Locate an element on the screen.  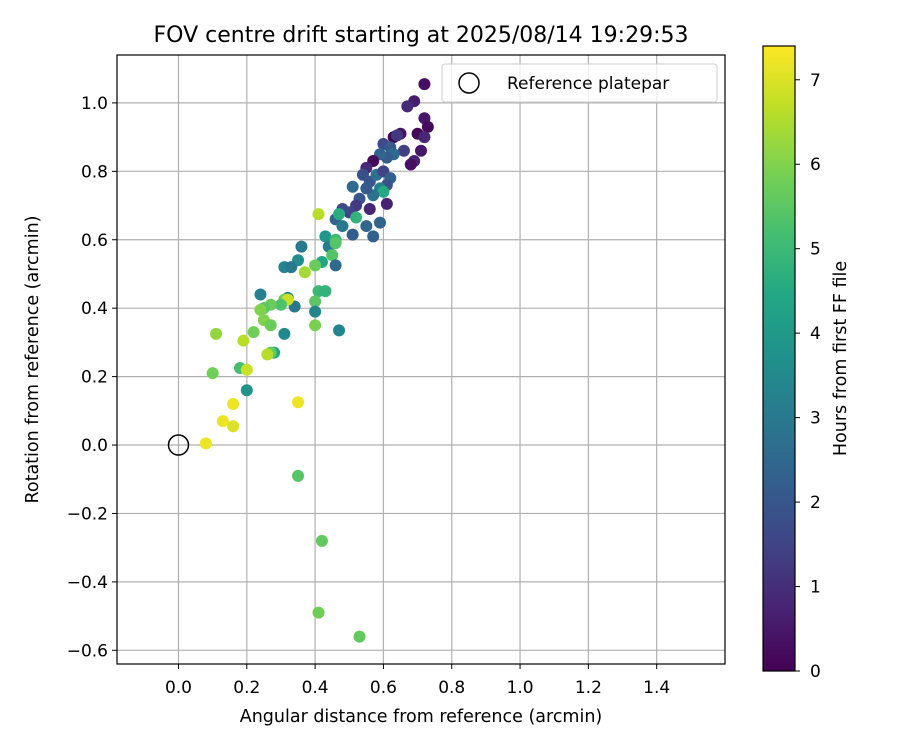
reference-marker-layer is located at coordinates (178, 445).